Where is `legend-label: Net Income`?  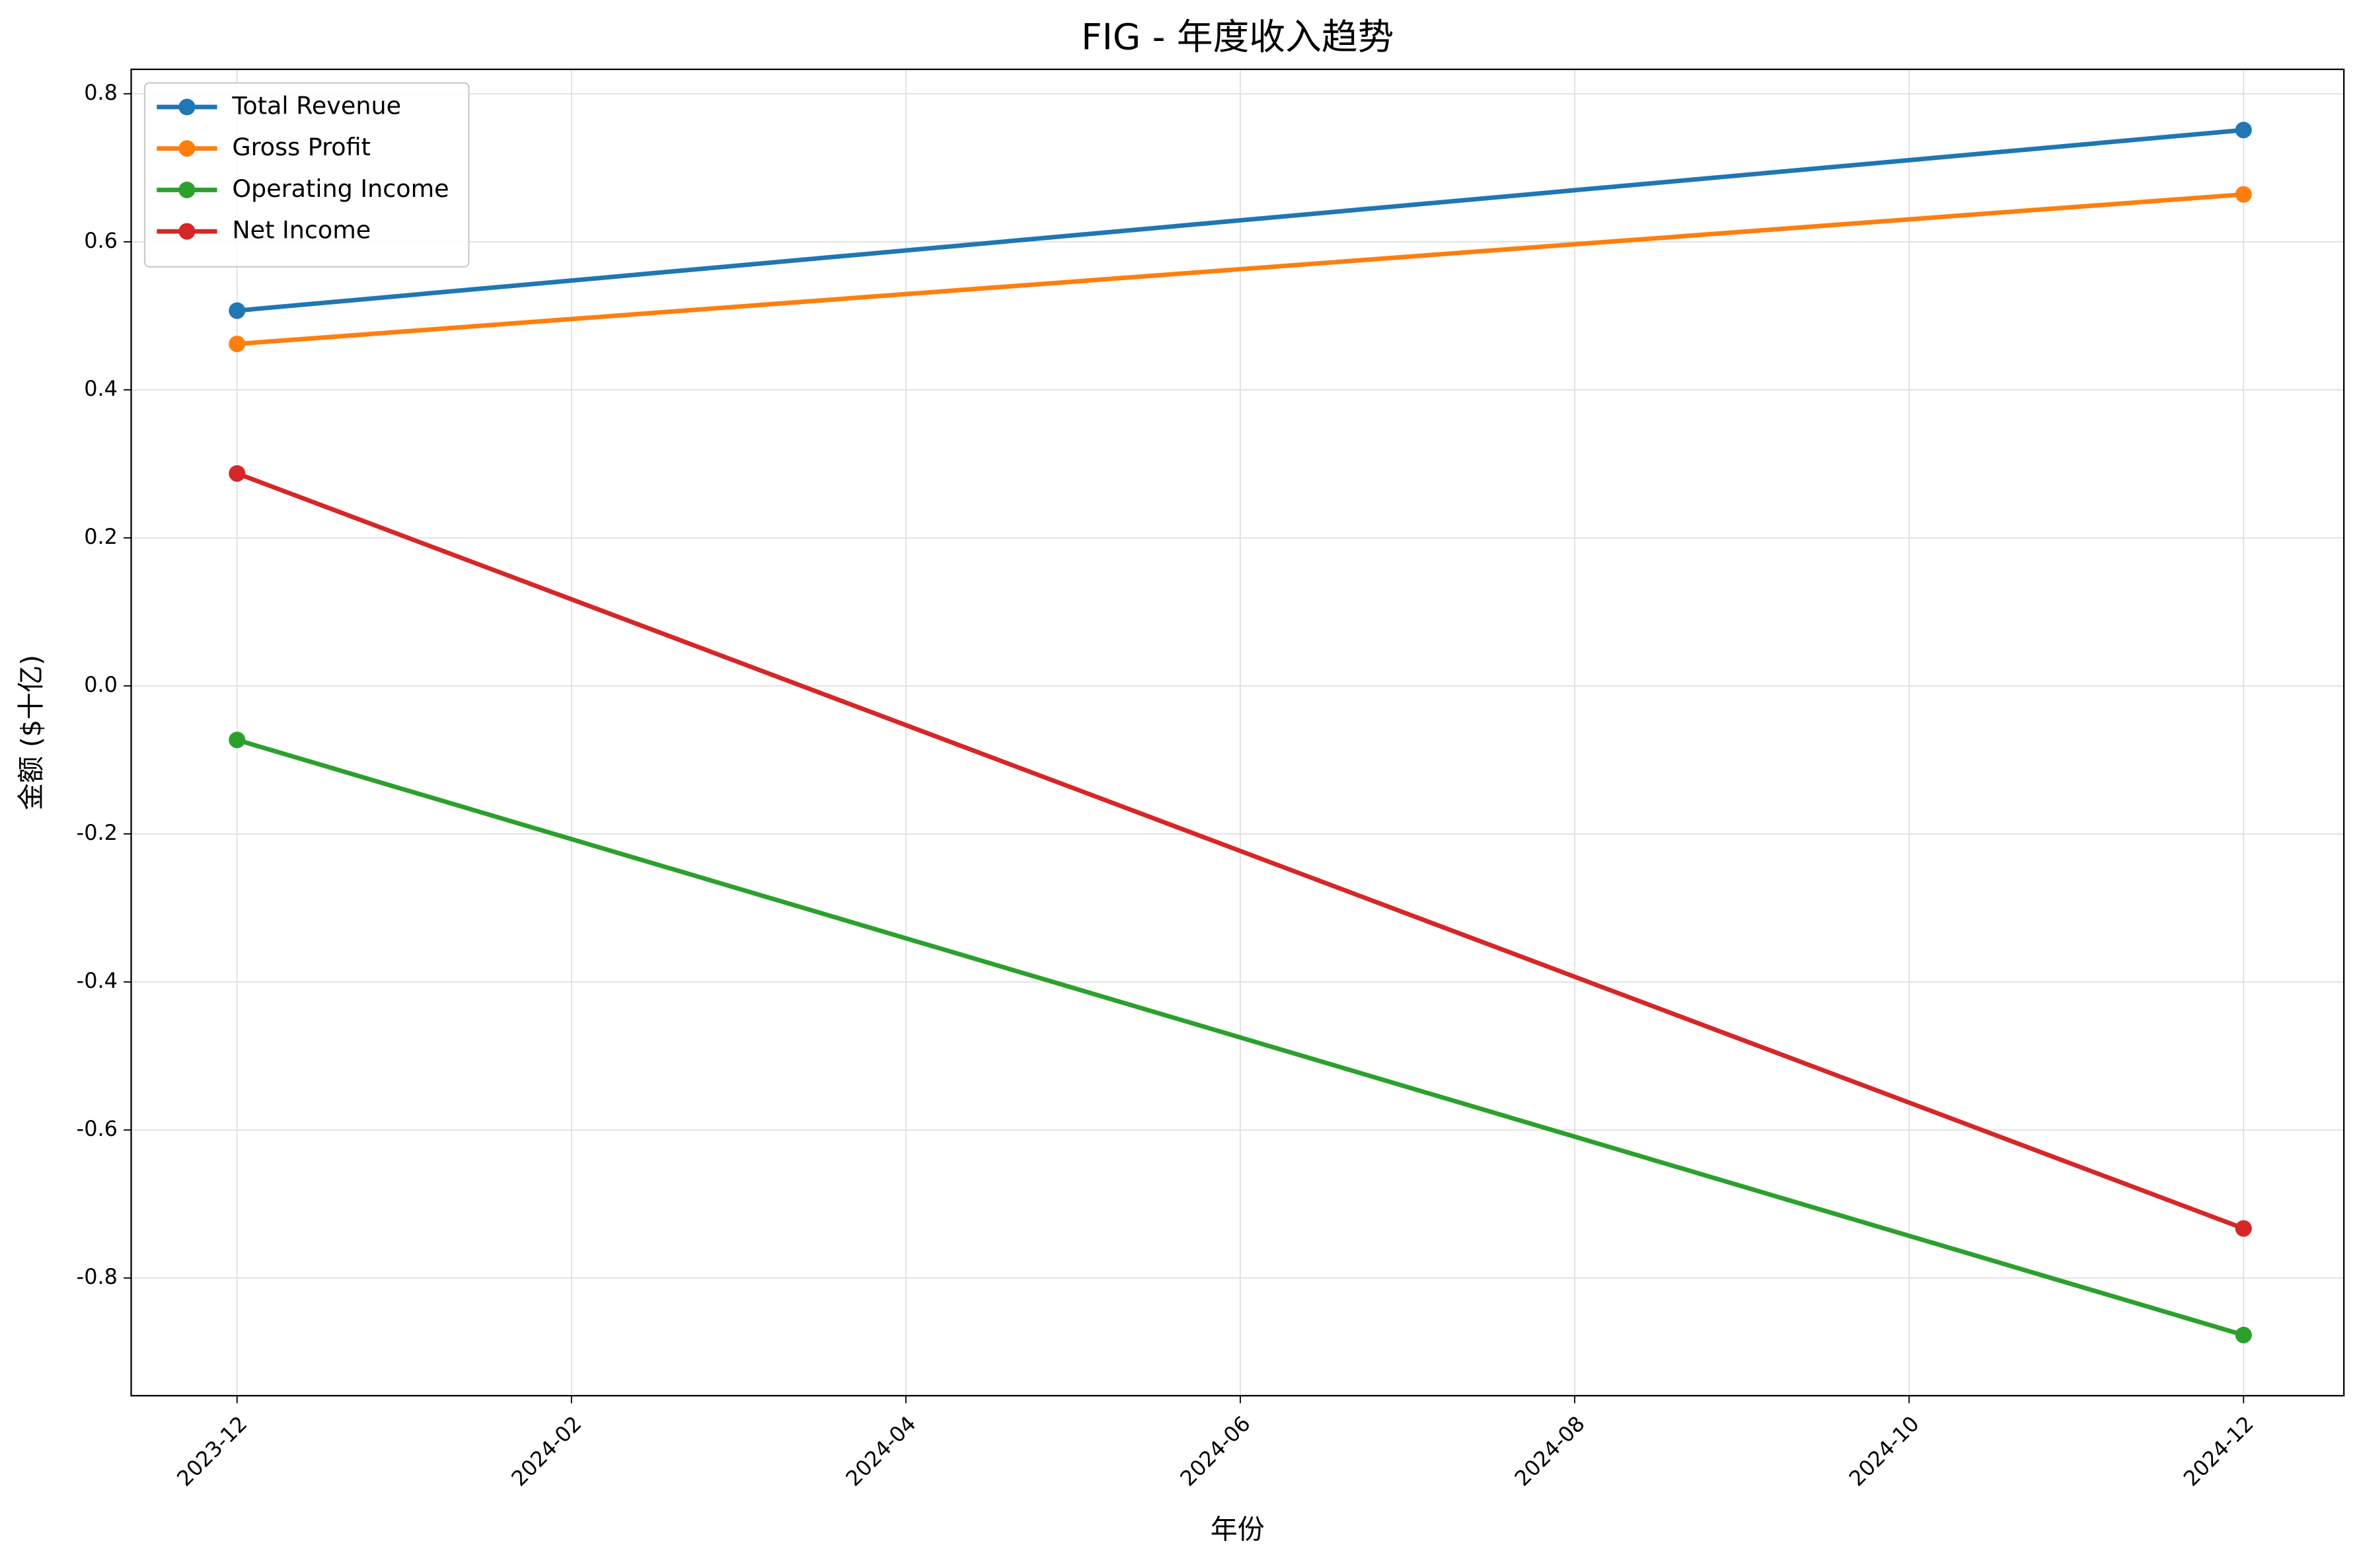 legend-label: Net Income is located at coordinates (301, 230).